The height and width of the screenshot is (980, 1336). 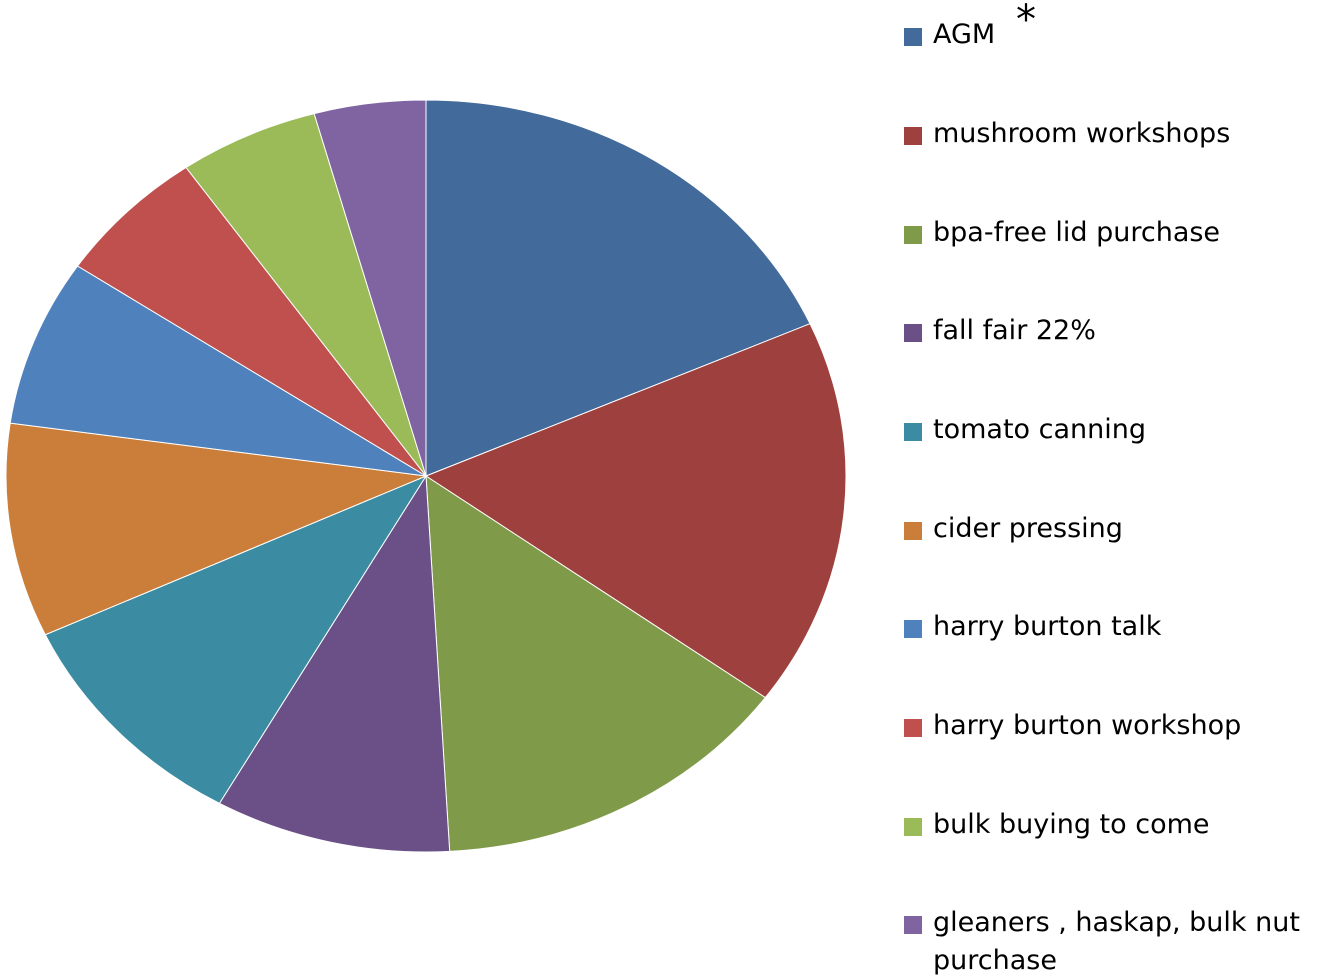 I want to click on legend-label: bpa-free lid purchase, so click(x=1077, y=232).